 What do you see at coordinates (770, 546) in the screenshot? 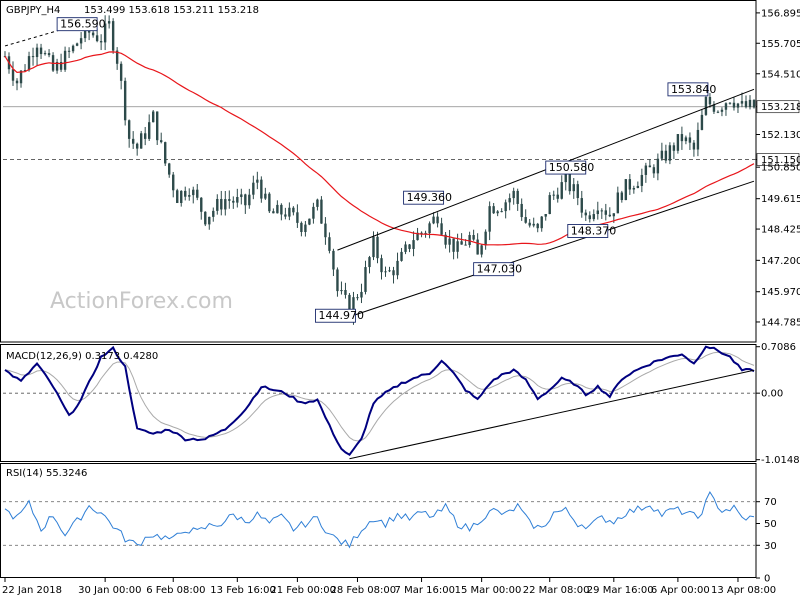
I see `rsi-tick-label: 30` at bounding box center [770, 546].